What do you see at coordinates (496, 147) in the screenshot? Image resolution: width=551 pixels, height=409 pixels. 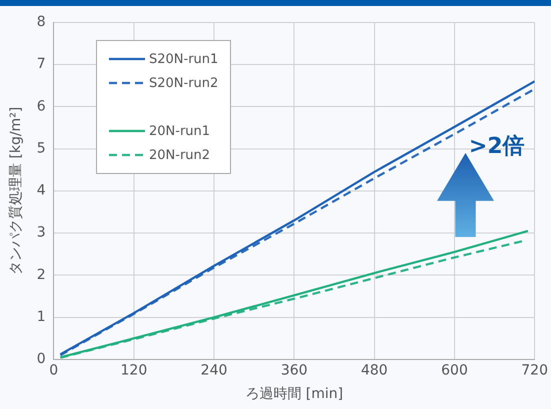 I see `annotation: >2倍` at bounding box center [496, 147].